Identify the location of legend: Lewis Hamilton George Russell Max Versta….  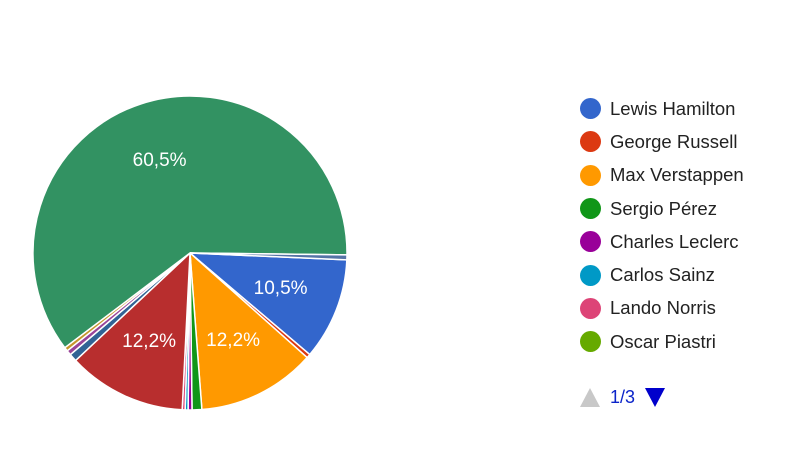
(662, 225).